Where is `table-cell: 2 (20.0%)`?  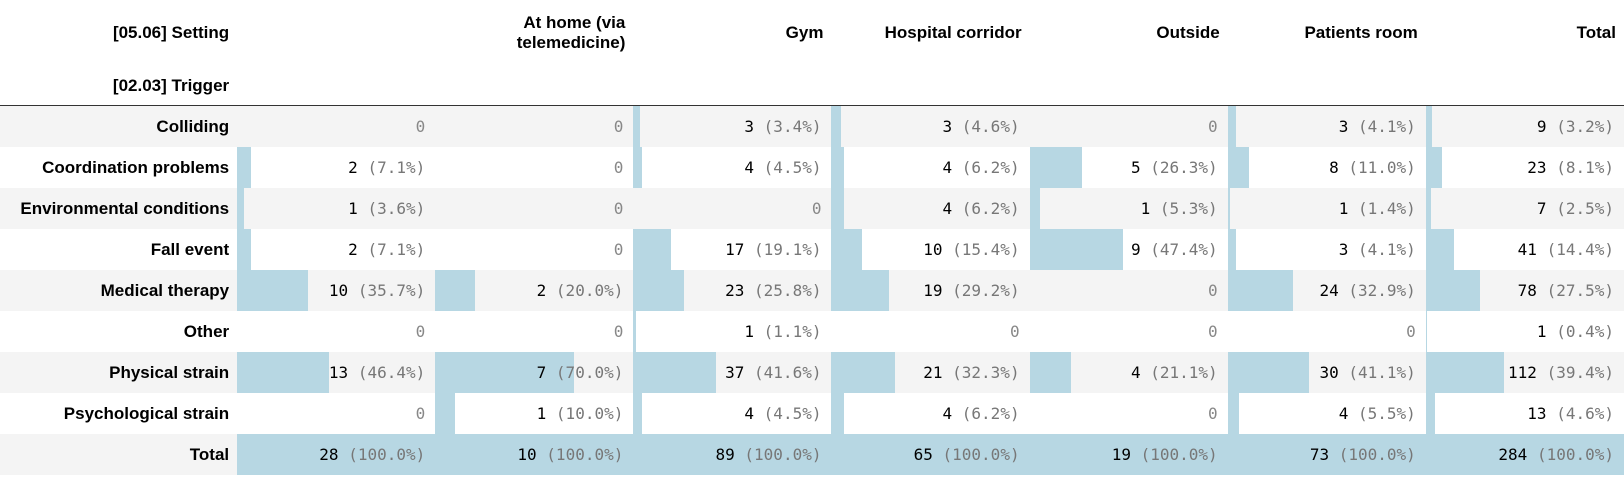
table-cell: 2 (20.0%) is located at coordinates (534, 290).